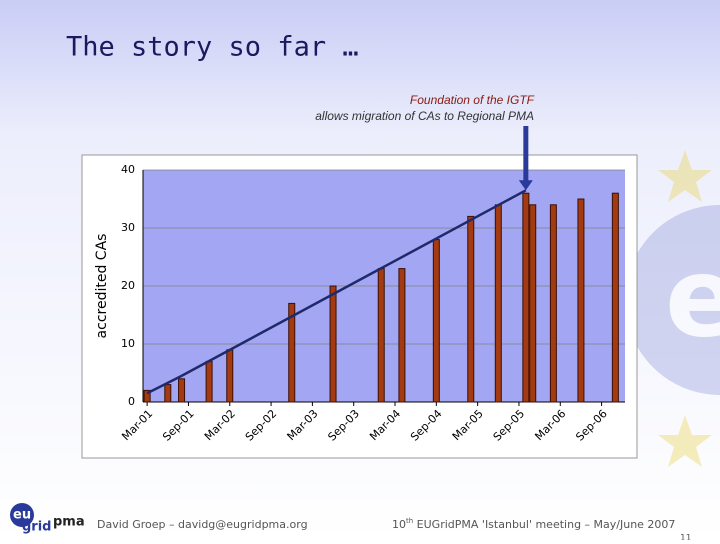  I want to click on y-tick-label: 40, so click(128, 169).